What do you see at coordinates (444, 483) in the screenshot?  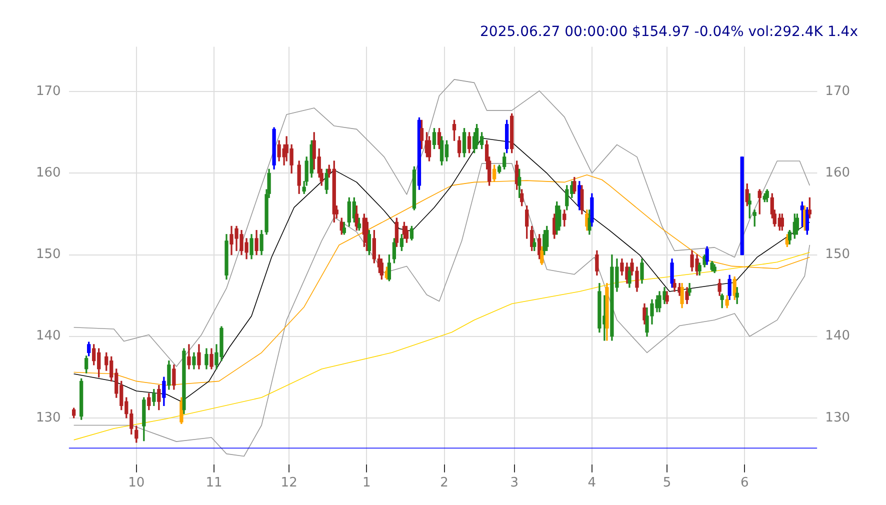 I see `x-tick-label: 2` at bounding box center [444, 483].